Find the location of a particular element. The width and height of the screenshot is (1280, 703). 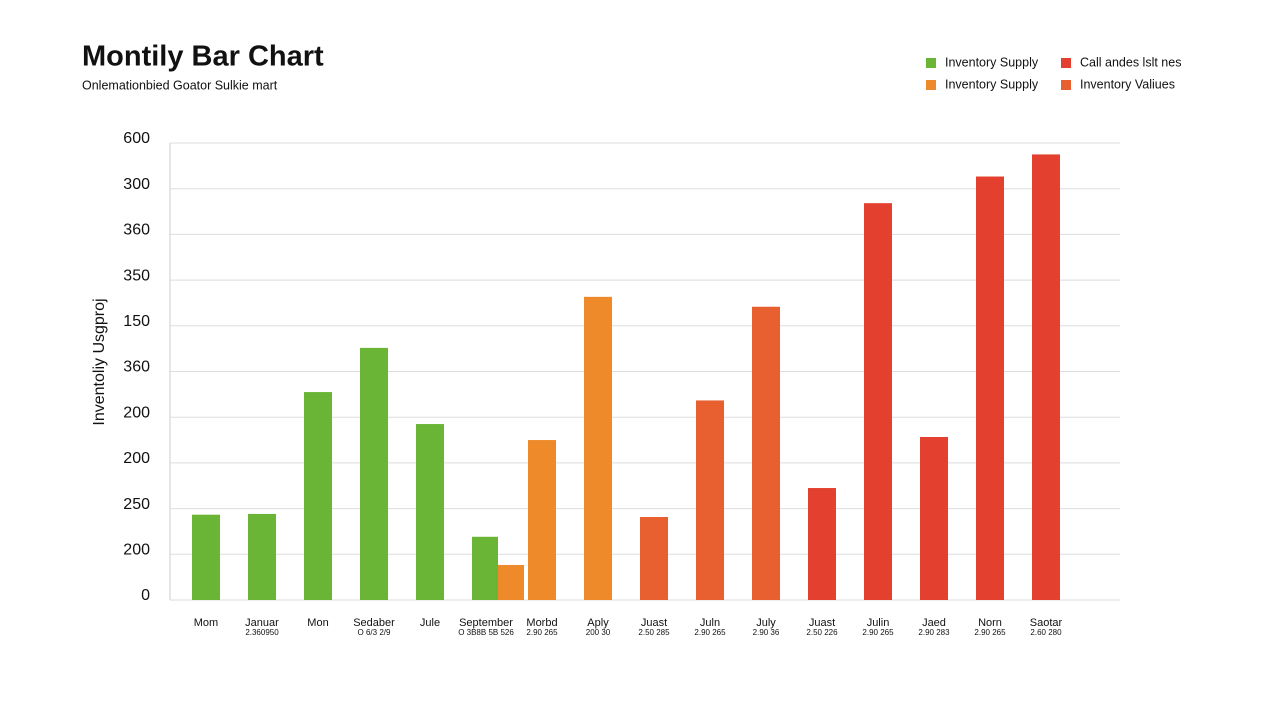

x-tick-sublabel: 2.60 280 is located at coordinates (1046, 632).